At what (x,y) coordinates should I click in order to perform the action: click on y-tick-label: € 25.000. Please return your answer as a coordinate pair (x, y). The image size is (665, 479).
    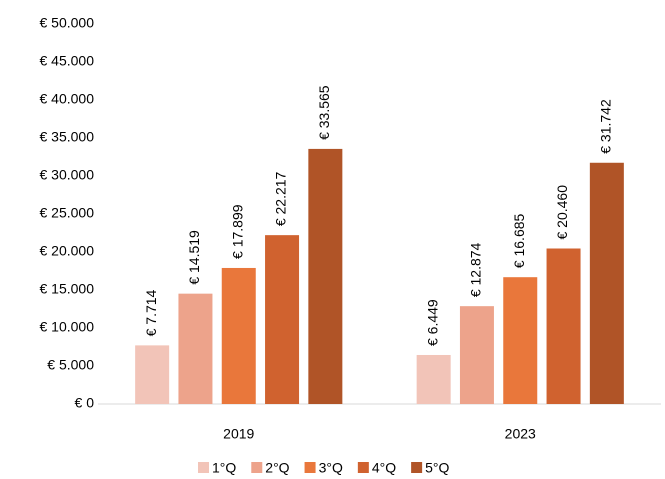
    Looking at the image, I should click on (67, 213).